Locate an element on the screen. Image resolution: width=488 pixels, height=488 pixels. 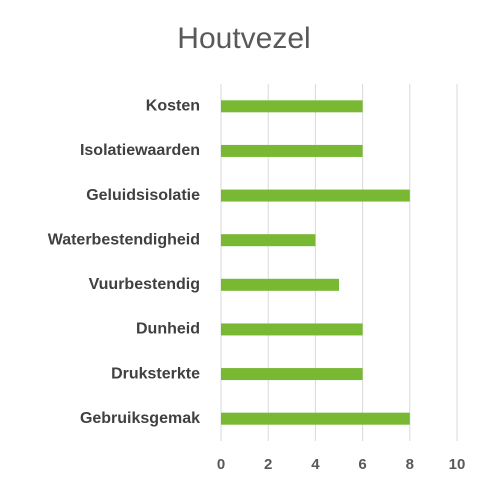
y-tick-label: Vuurbestendig is located at coordinates (144, 284).